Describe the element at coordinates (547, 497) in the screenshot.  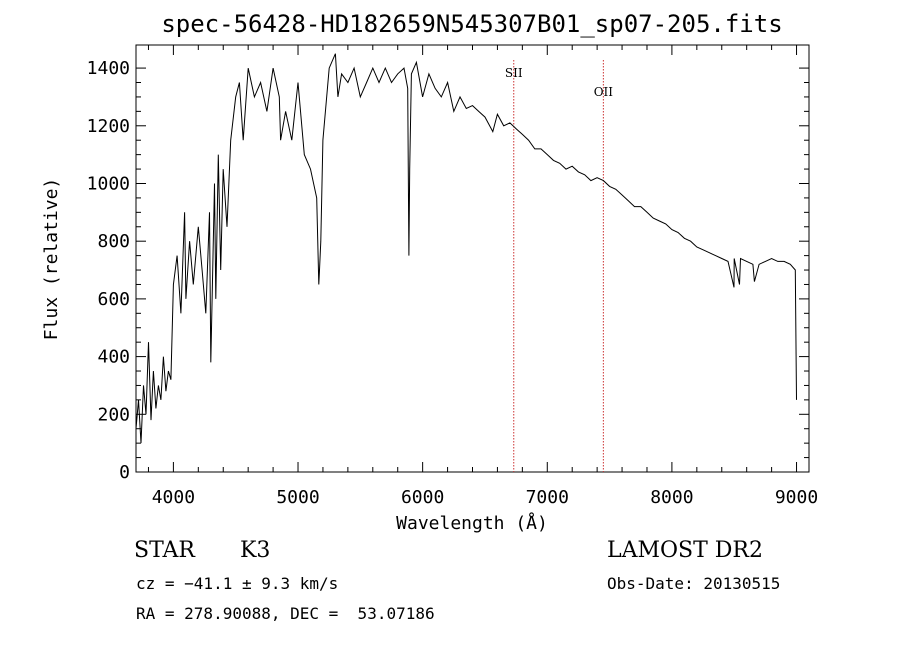
I see `x-tick-label: 7000` at that location.